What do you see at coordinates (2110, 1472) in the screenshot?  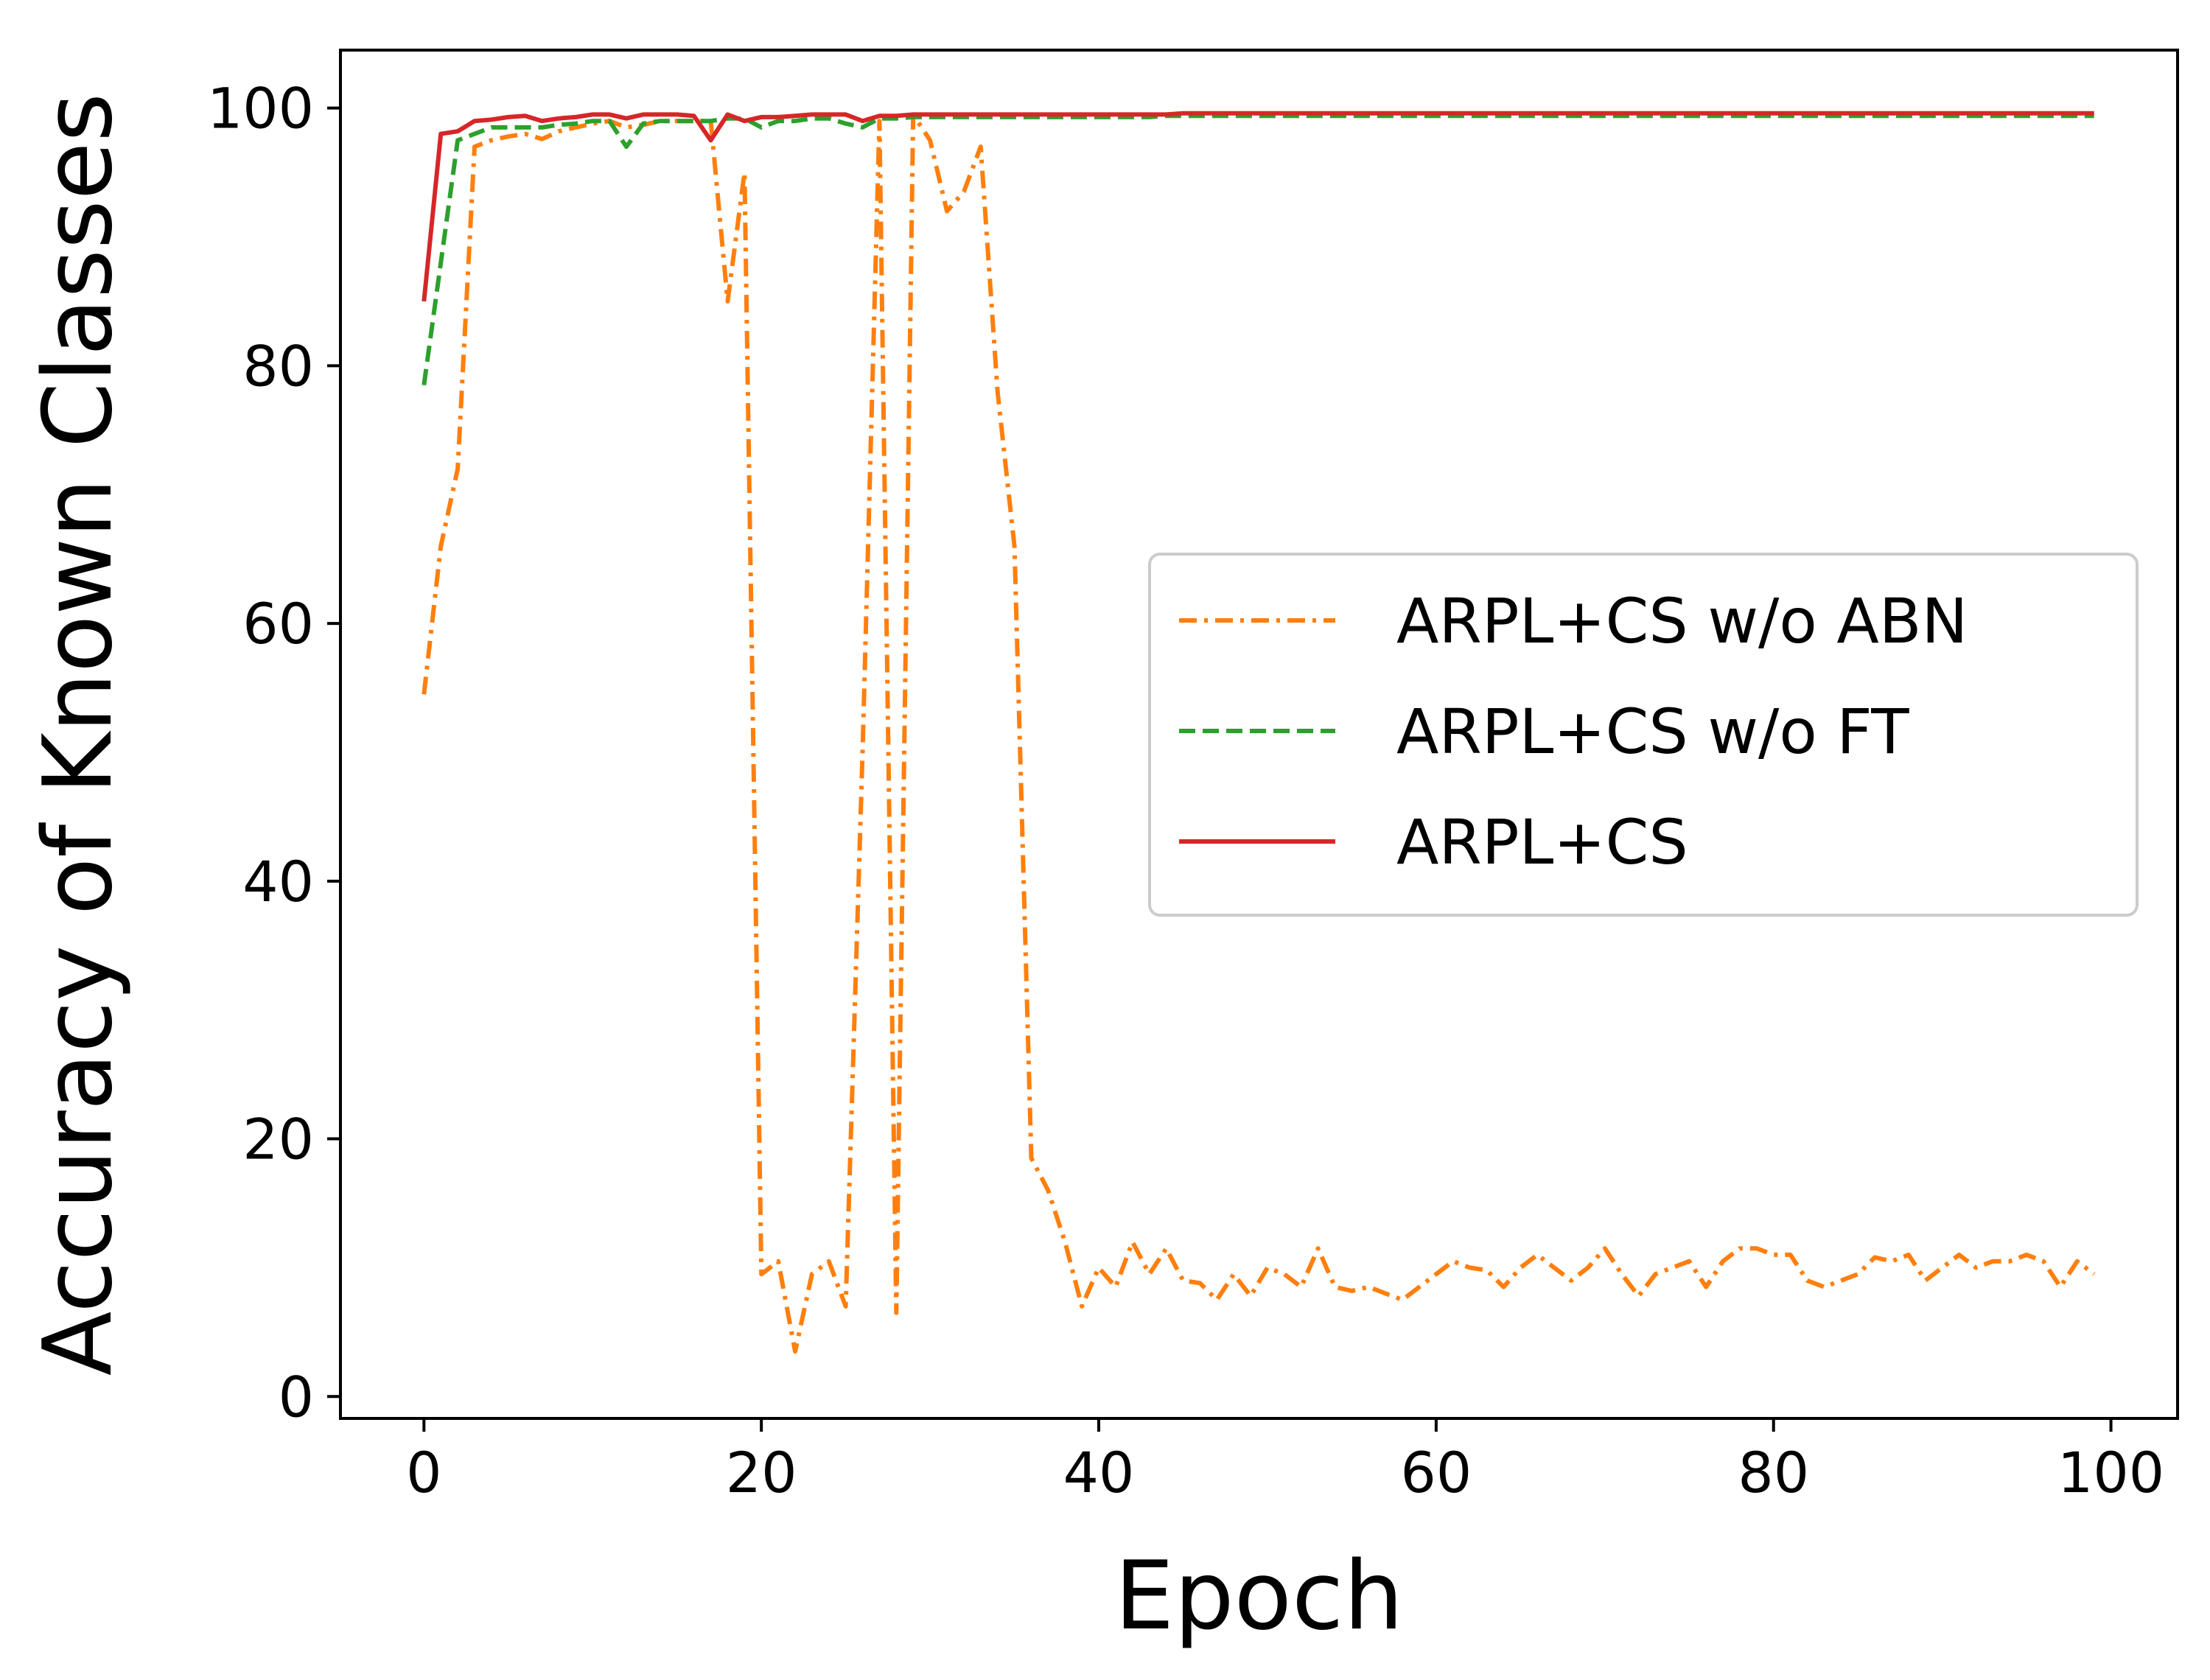 I see `x-tick-label: 100` at bounding box center [2110, 1472].